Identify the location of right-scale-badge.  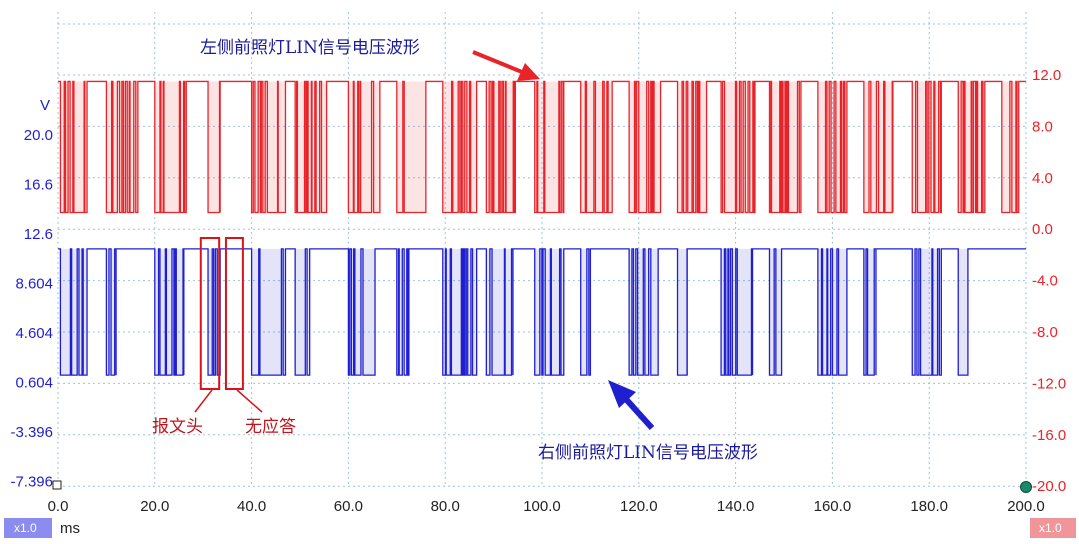
(1053, 528).